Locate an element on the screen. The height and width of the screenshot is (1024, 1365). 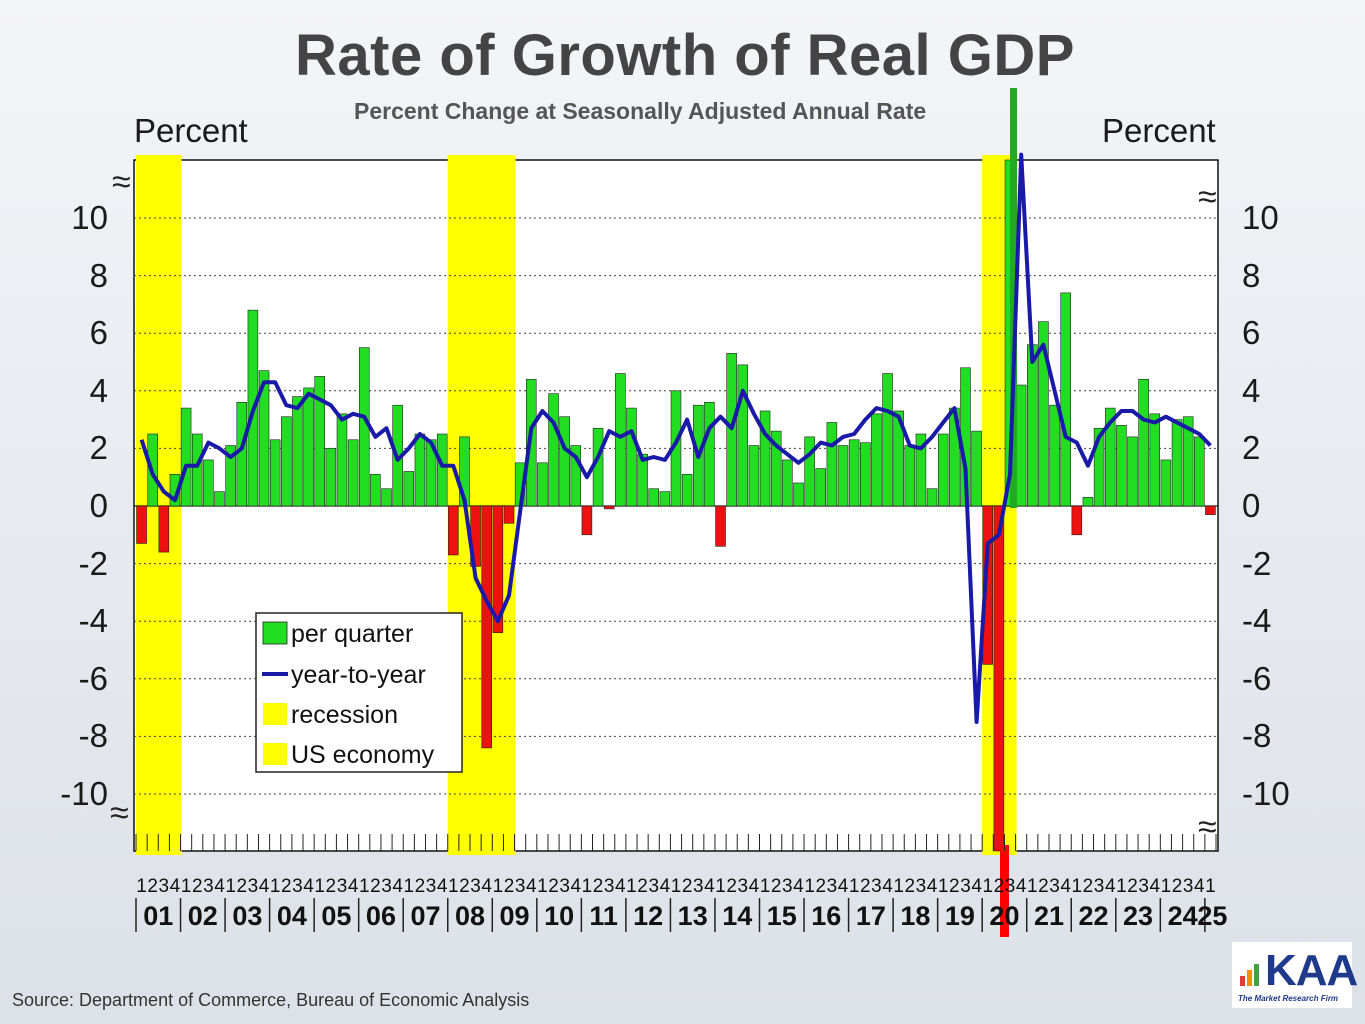
logo-tagline: The Market Research Firm is located at coordinates (1288, 998).